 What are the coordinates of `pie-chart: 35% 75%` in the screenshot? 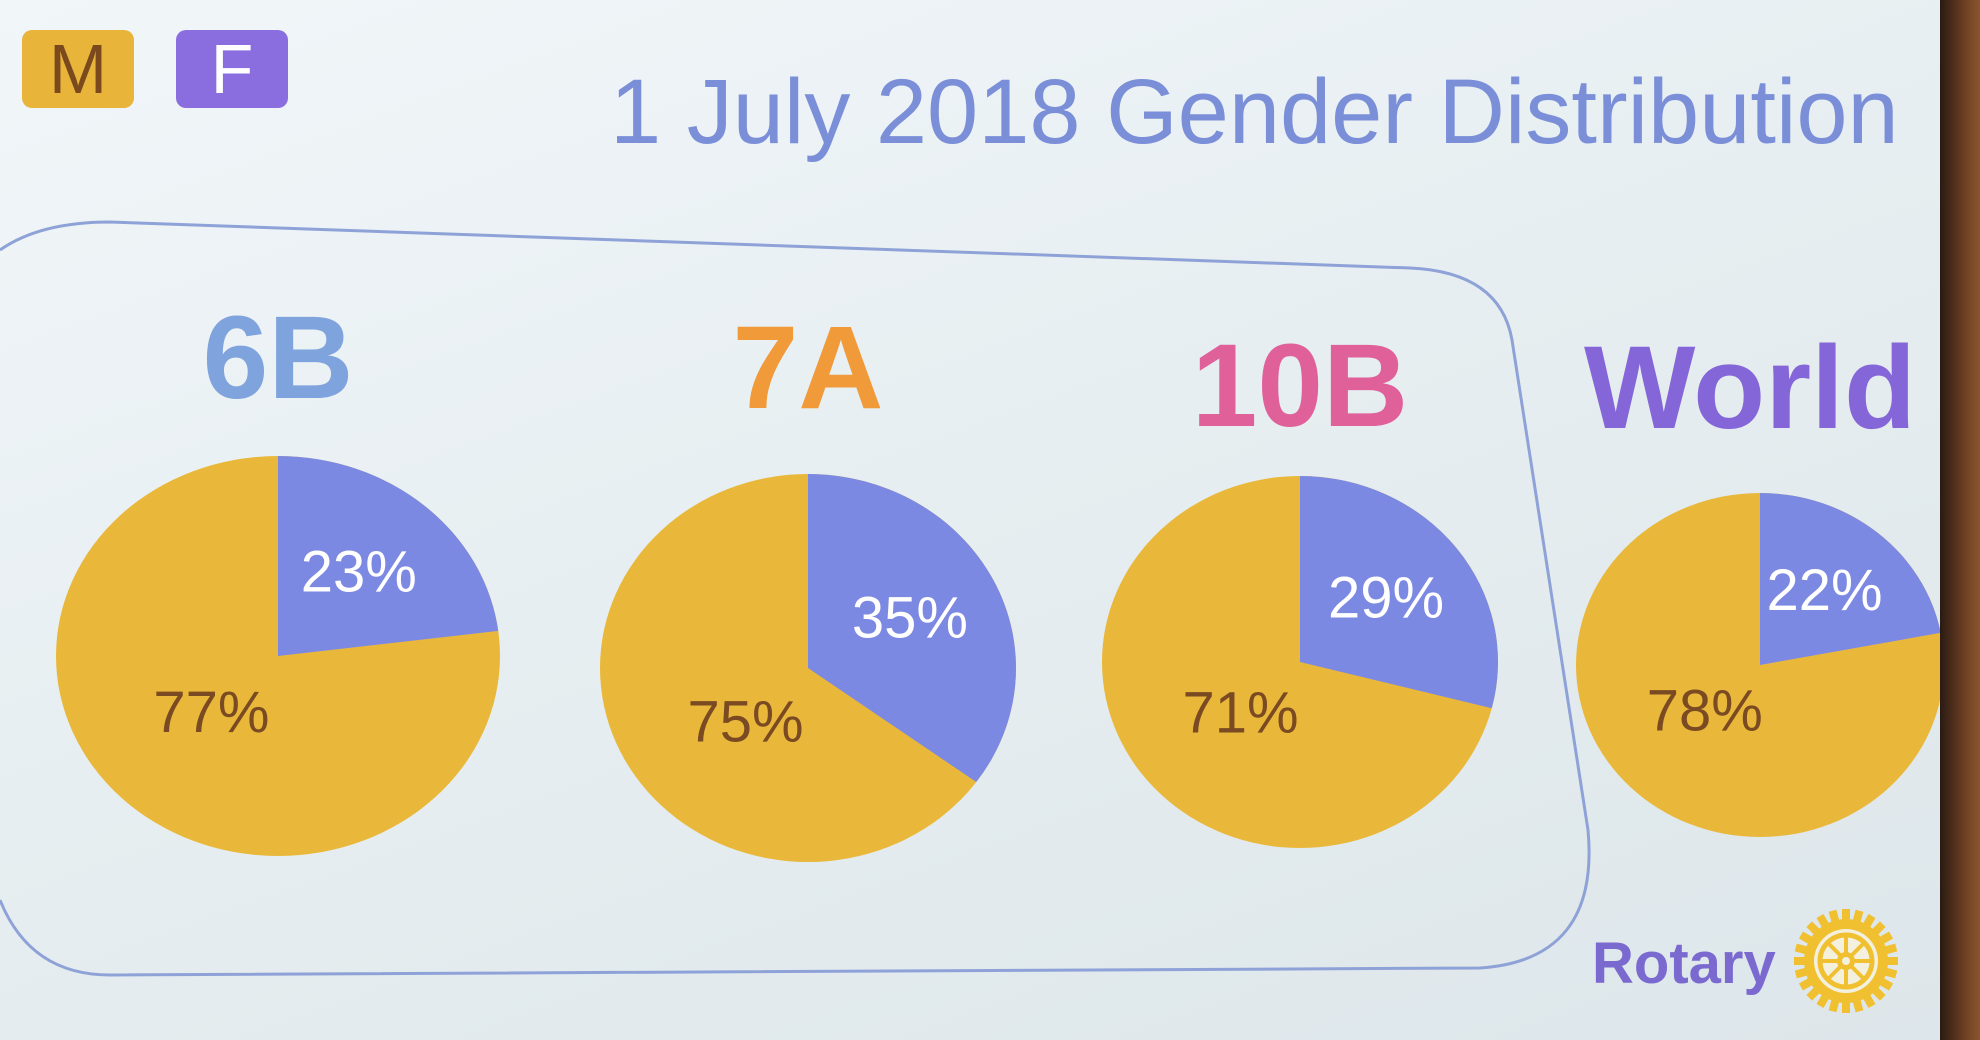 It's located at (808, 668).